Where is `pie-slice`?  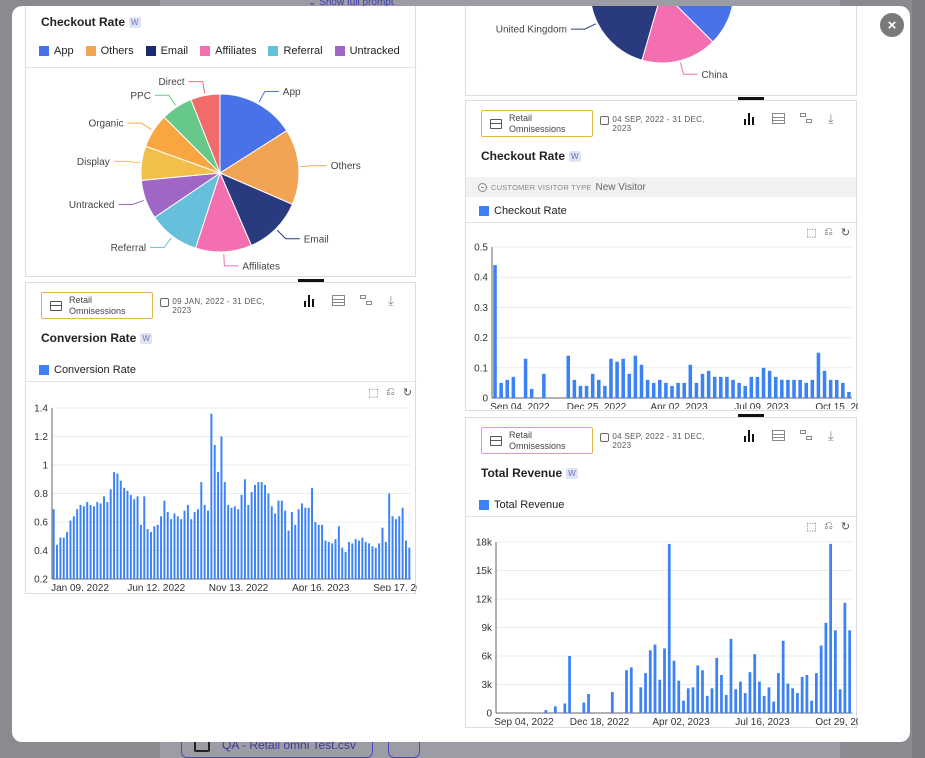 pie-slice is located at coordinates (626, 33).